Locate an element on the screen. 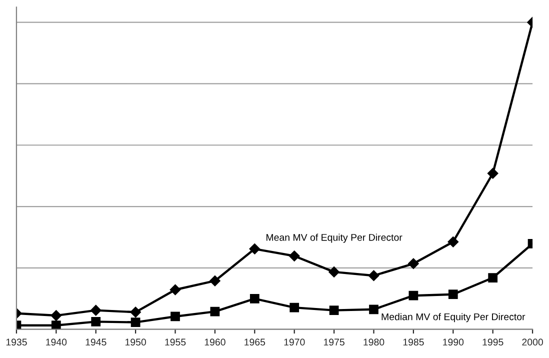 The image size is (549, 358). x-tick-label: 1985 is located at coordinates (413, 342).